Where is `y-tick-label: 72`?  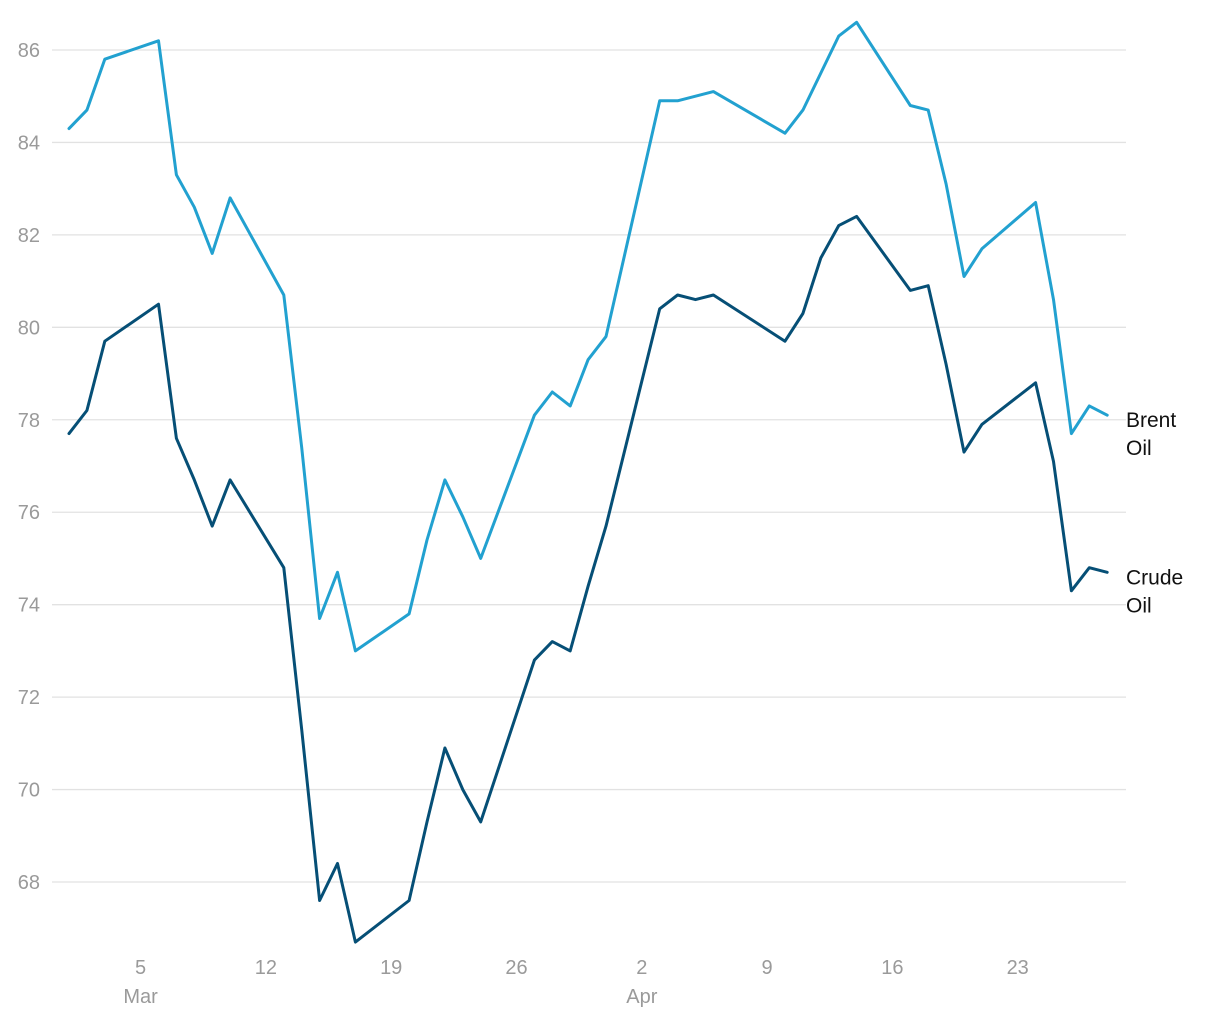 y-tick-label: 72 is located at coordinates (29, 698).